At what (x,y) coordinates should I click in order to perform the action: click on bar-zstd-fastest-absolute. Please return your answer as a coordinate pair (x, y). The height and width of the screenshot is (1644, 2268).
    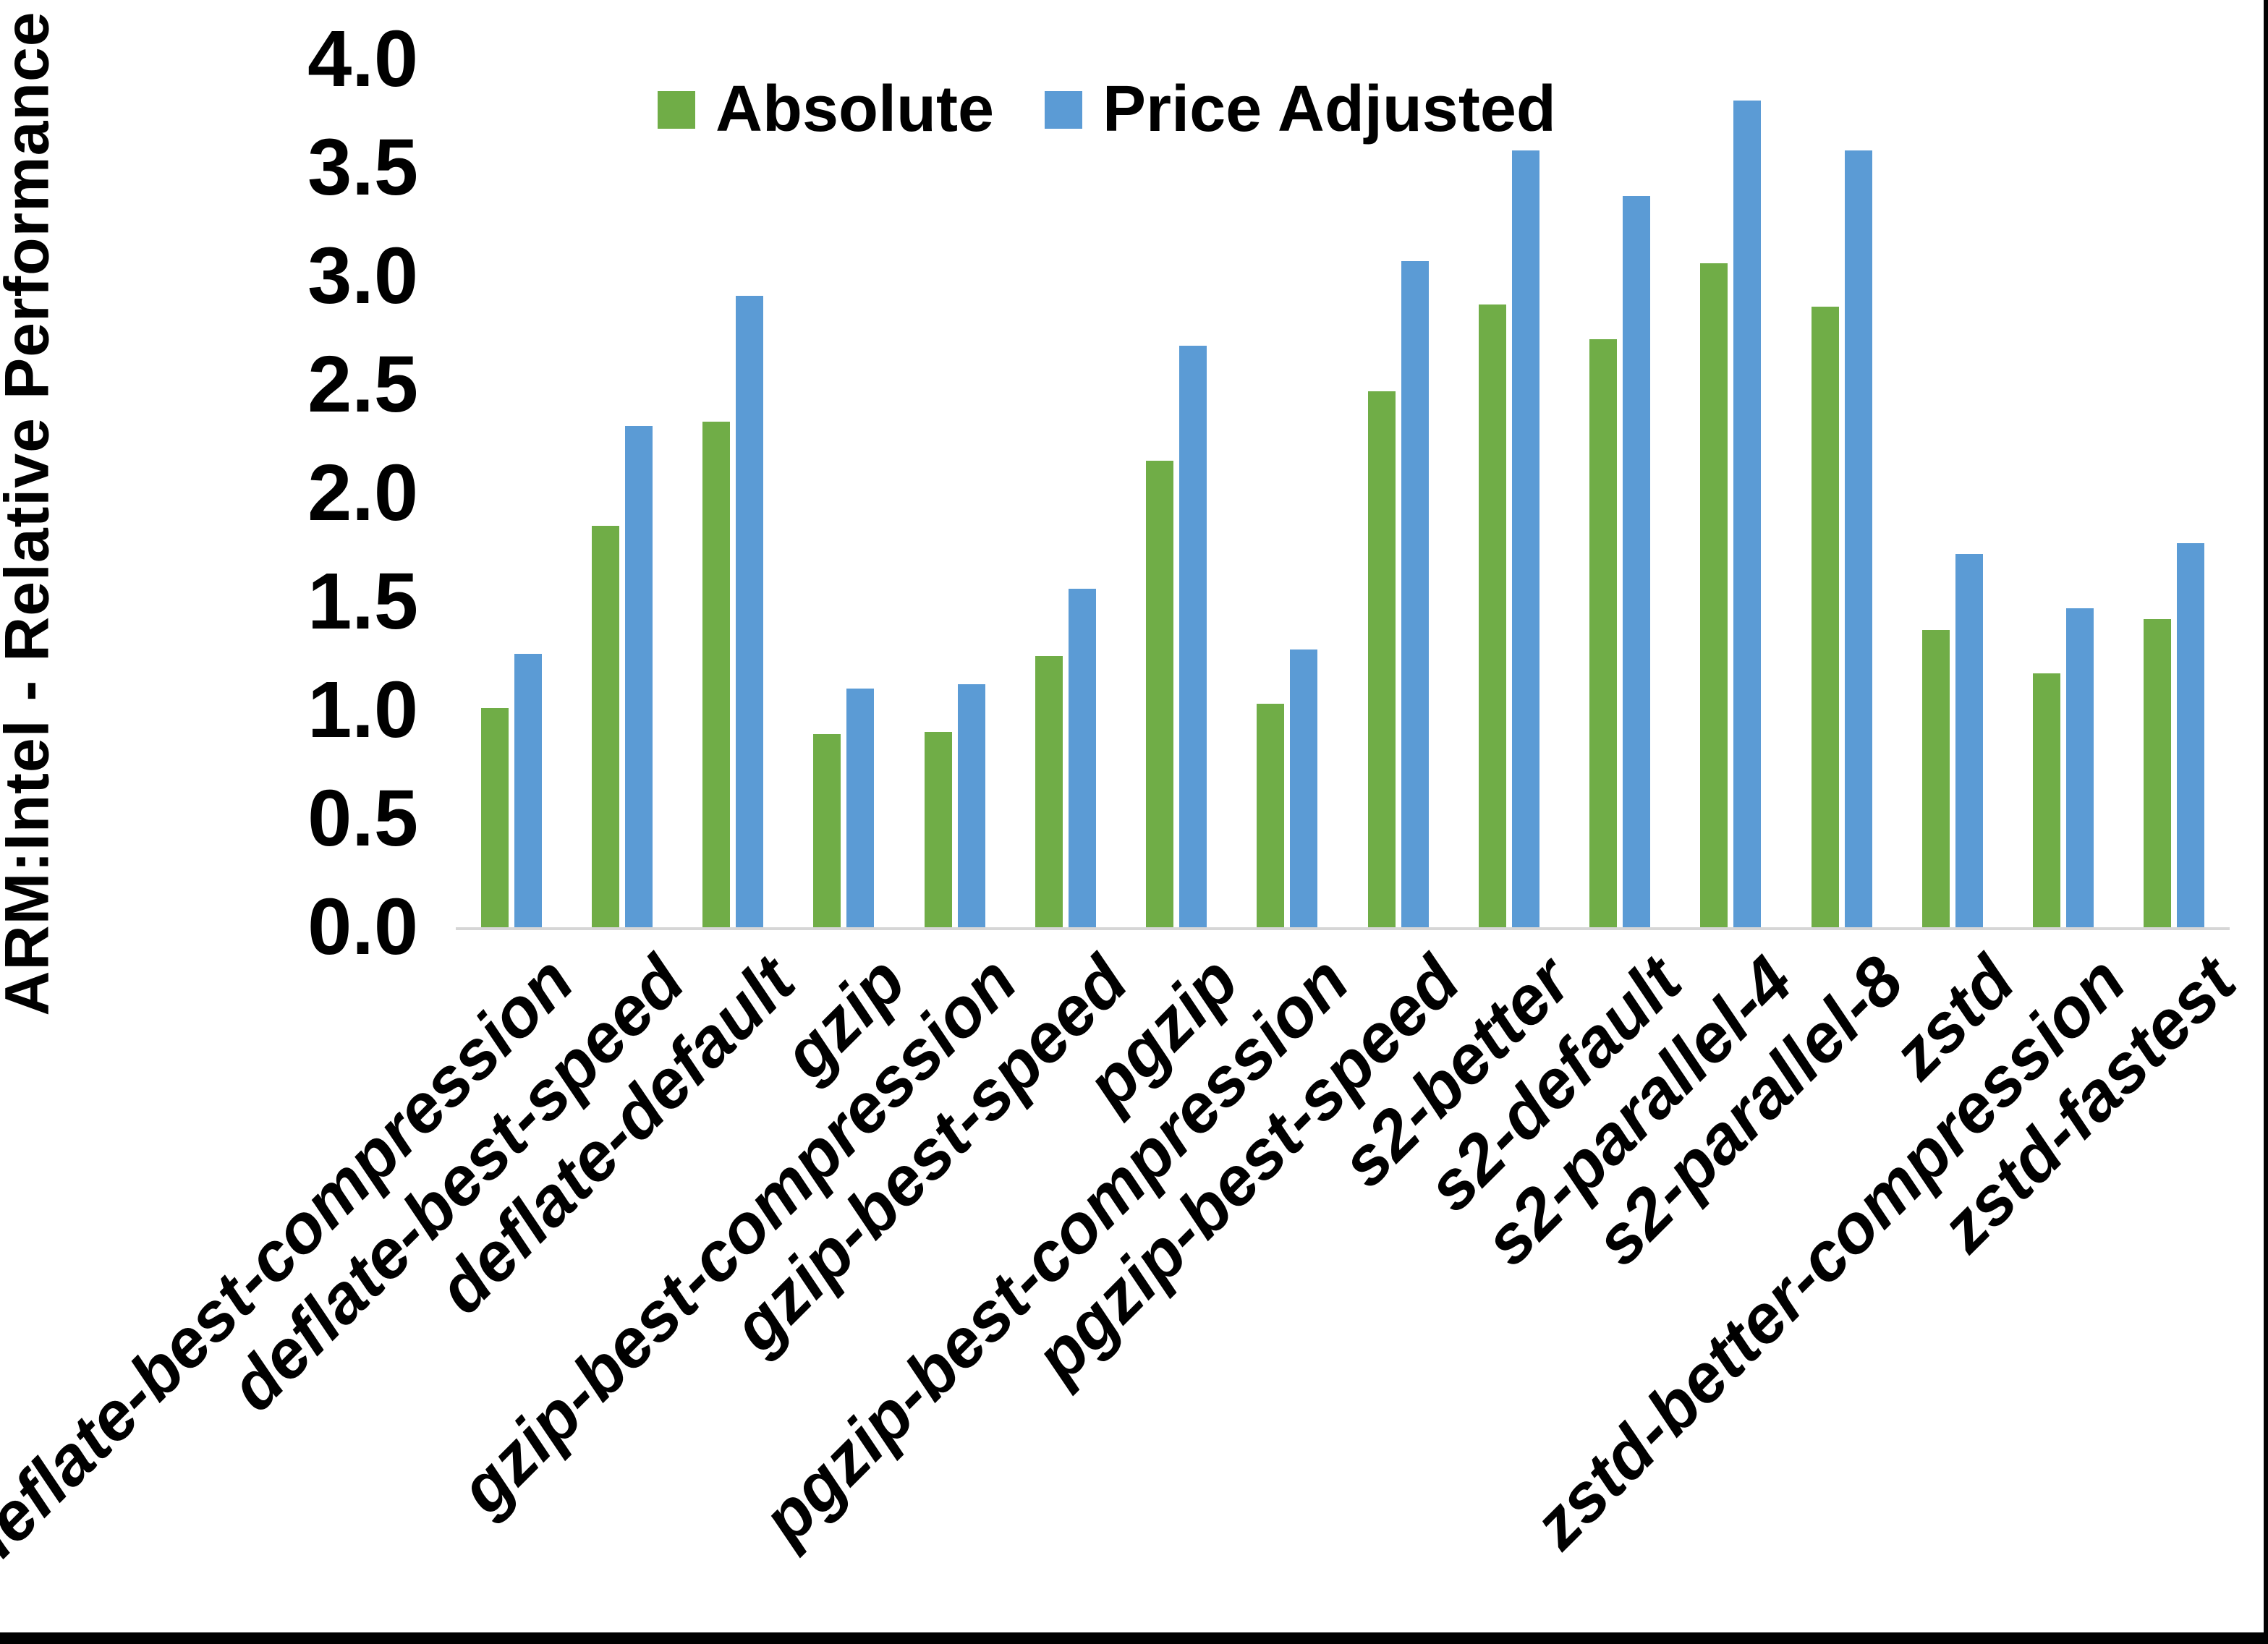
    Looking at the image, I should click on (2158, 773).